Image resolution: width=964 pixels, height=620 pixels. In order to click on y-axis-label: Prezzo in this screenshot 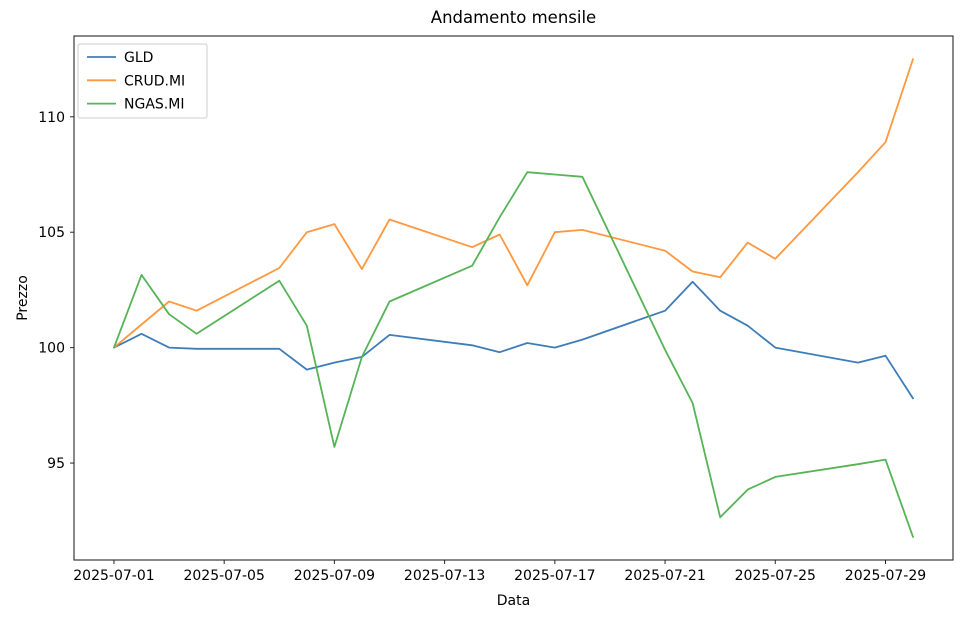, I will do `click(23, 298)`.